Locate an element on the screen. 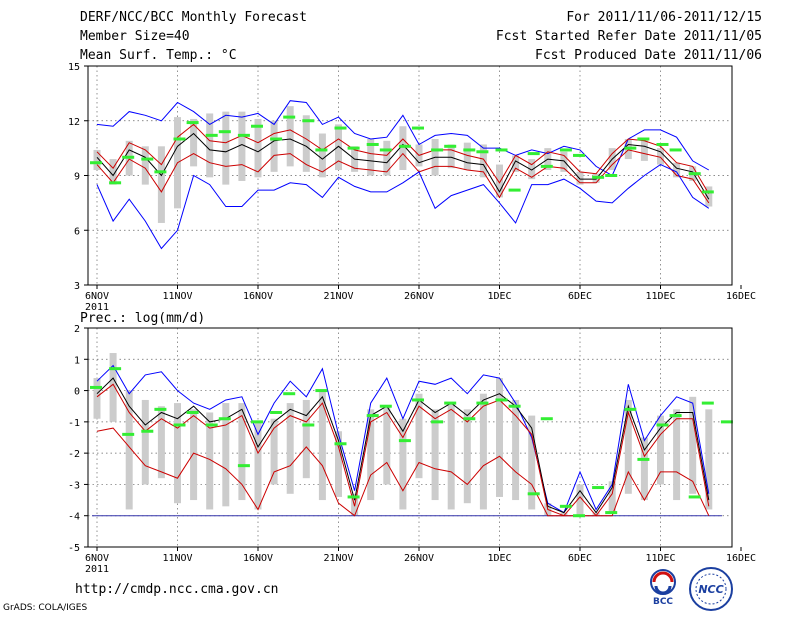  temp-xtick-label: 16NOV is located at coordinates (258, 296).